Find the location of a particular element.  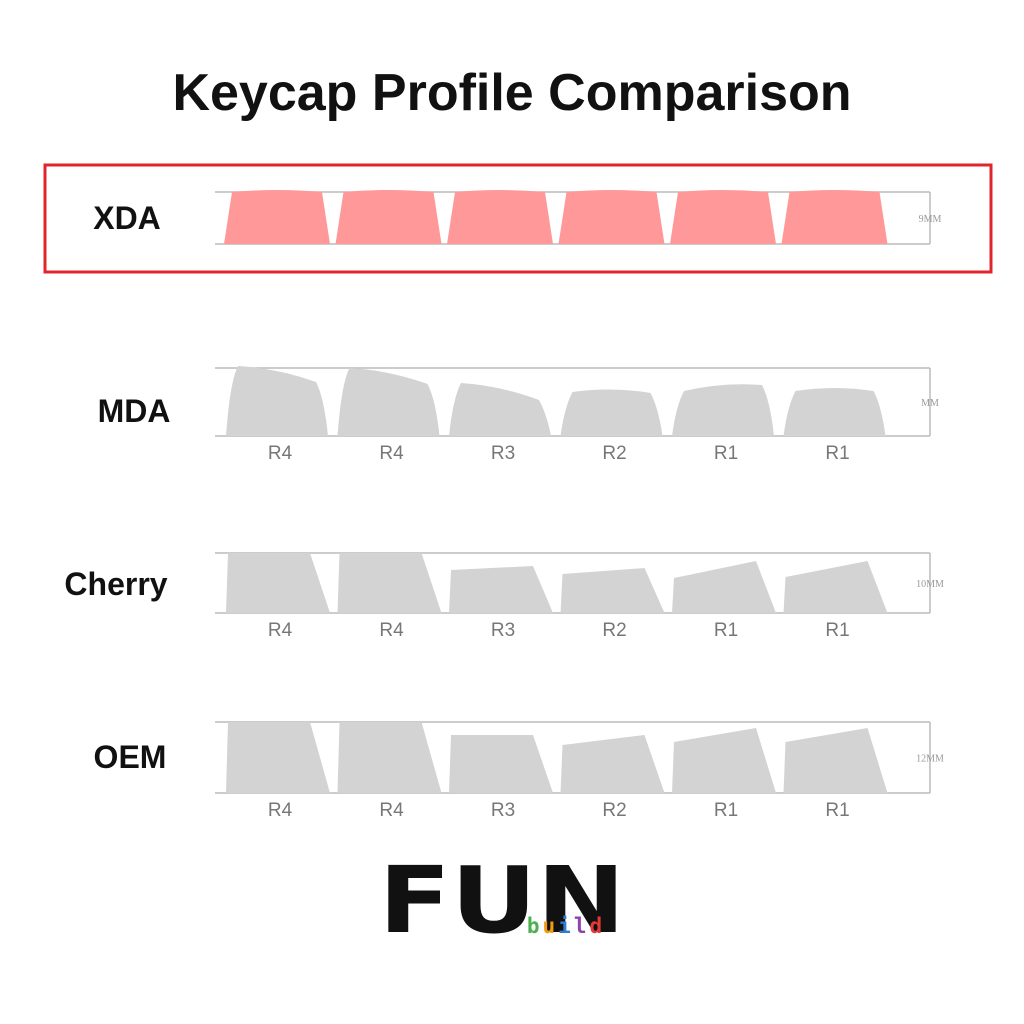

height-label: MM is located at coordinates (930, 403).